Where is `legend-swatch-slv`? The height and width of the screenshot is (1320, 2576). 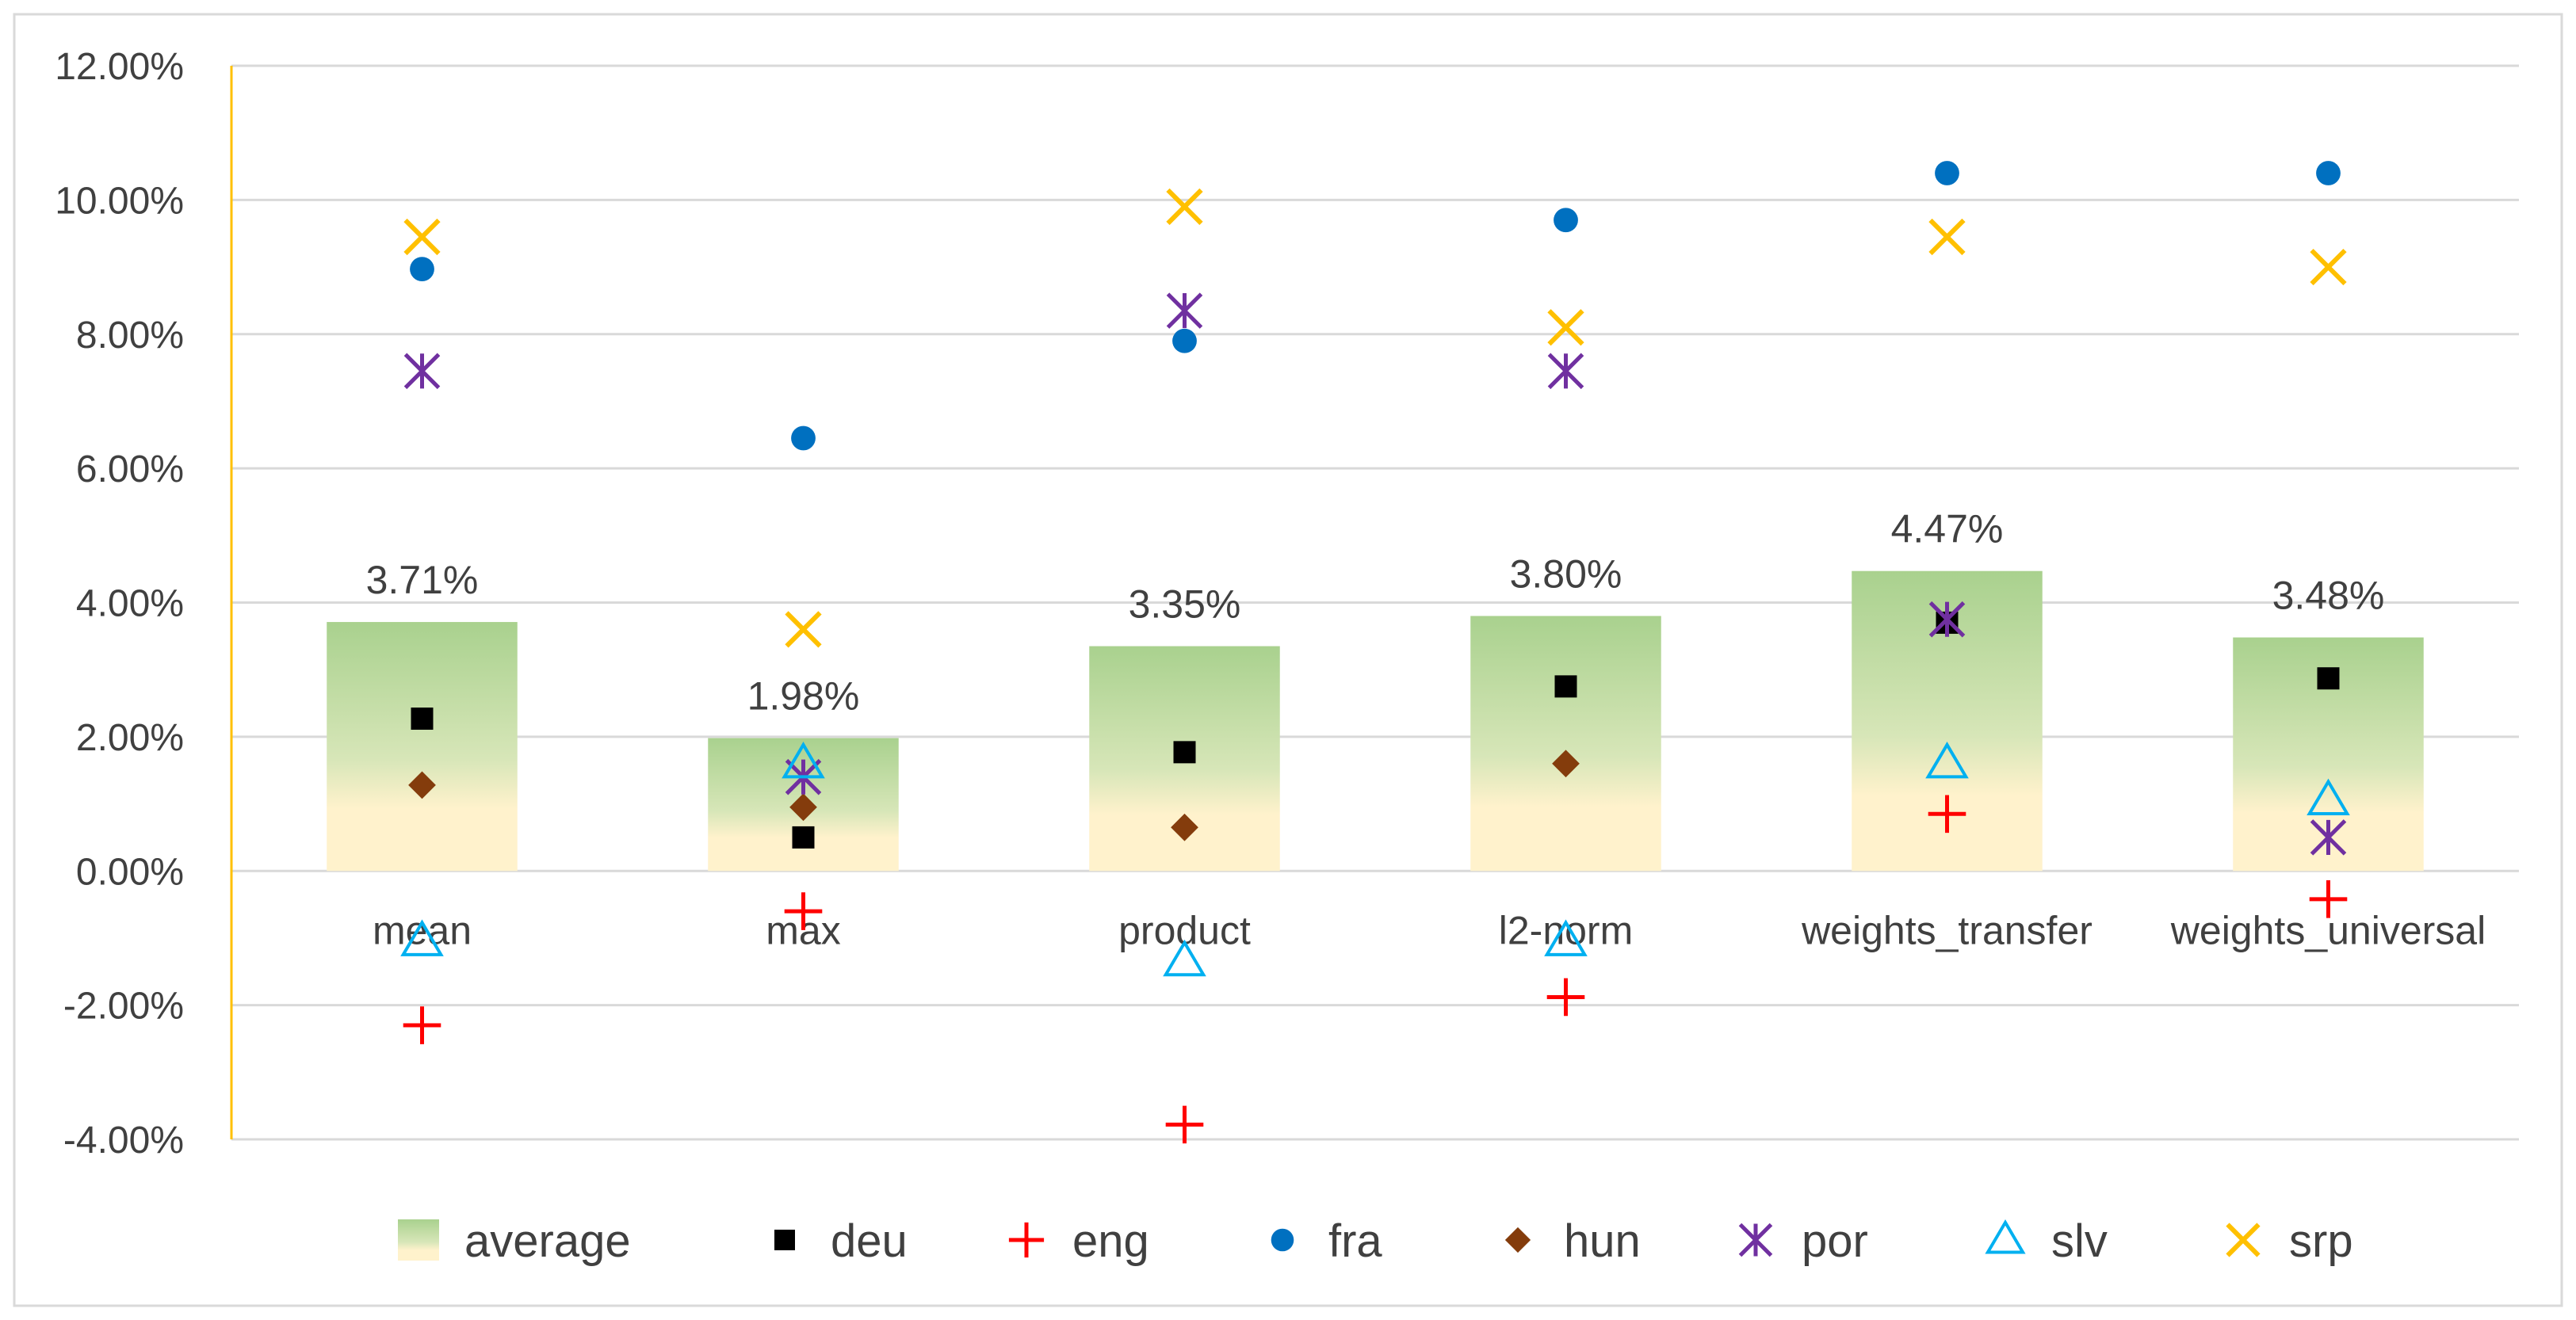
legend-swatch-slv is located at coordinates (2005, 1236).